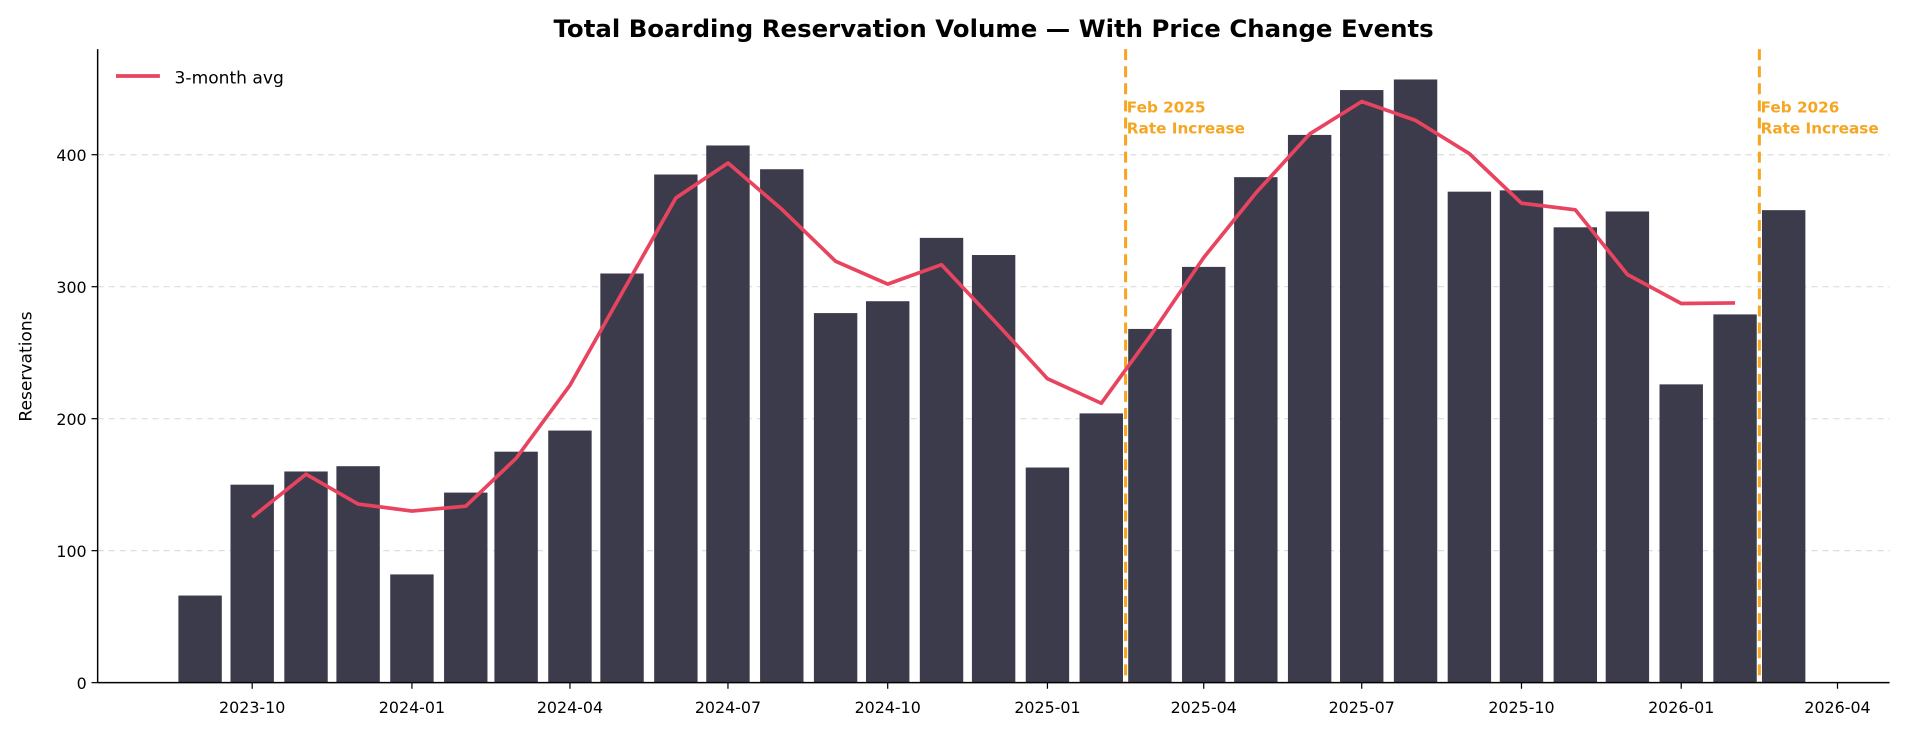  Describe the element at coordinates (1047, 707) in the screenshot. I see `x-tick-label: 2025-01` at that location.